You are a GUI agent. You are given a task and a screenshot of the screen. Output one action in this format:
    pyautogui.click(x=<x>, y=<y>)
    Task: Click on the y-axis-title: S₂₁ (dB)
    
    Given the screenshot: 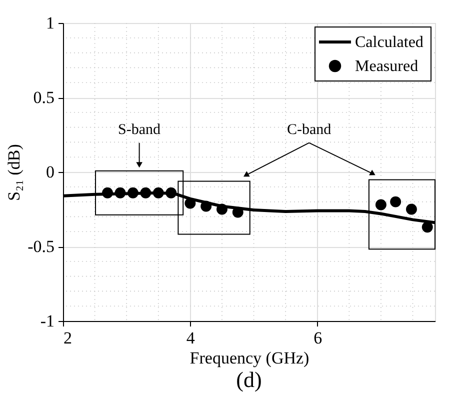 What is the action you would take?
    pyautogui.click(x=14, y=172)
    